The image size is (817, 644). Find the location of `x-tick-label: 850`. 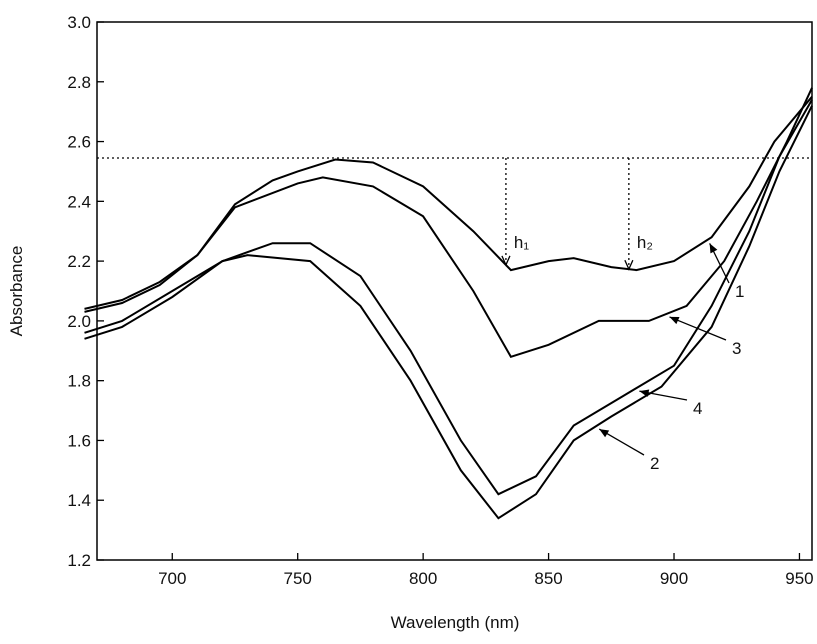

x-tick-label: 850 is located at coordinates (548, 578).